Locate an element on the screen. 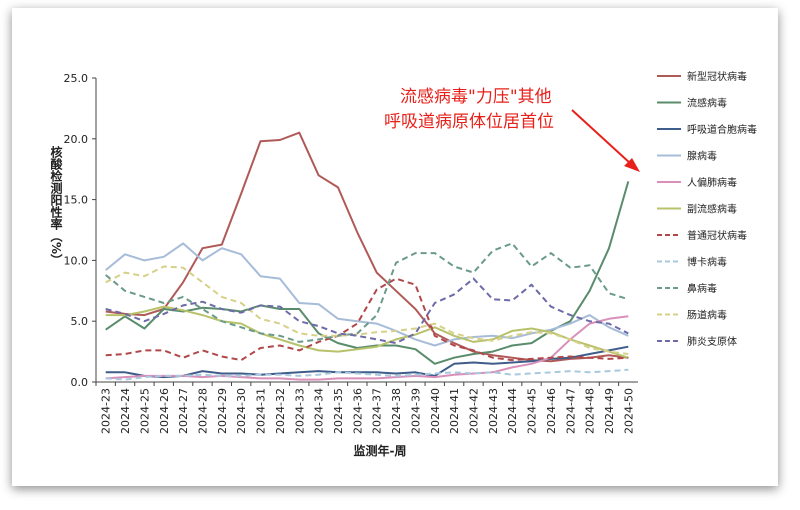  x-tick-label: 2024-47 is located at coordinates (570, 411).